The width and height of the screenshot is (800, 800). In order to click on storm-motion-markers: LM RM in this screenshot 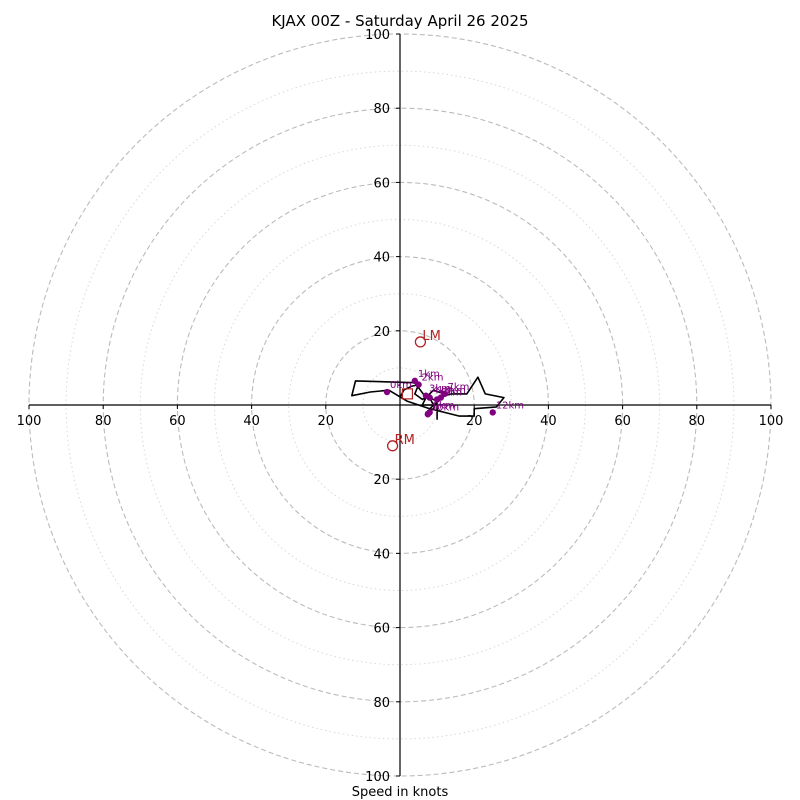, I will do `click(413, 390)`.